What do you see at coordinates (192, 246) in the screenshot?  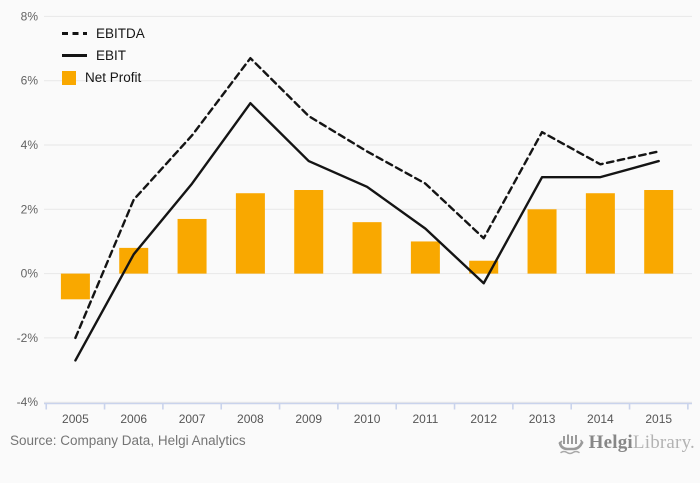 I see `bar-2007` at bounding box center [192, 246].